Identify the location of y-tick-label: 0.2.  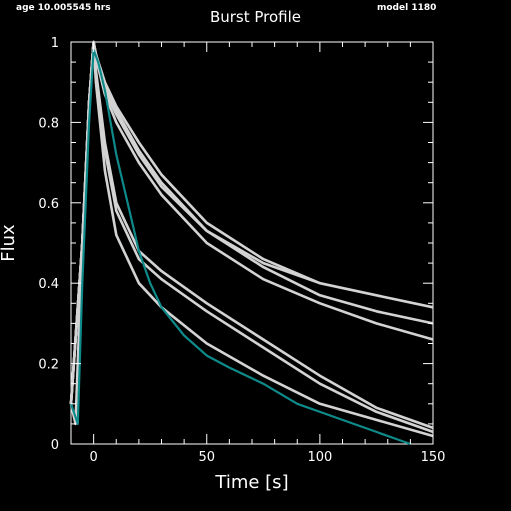
(48, 365).